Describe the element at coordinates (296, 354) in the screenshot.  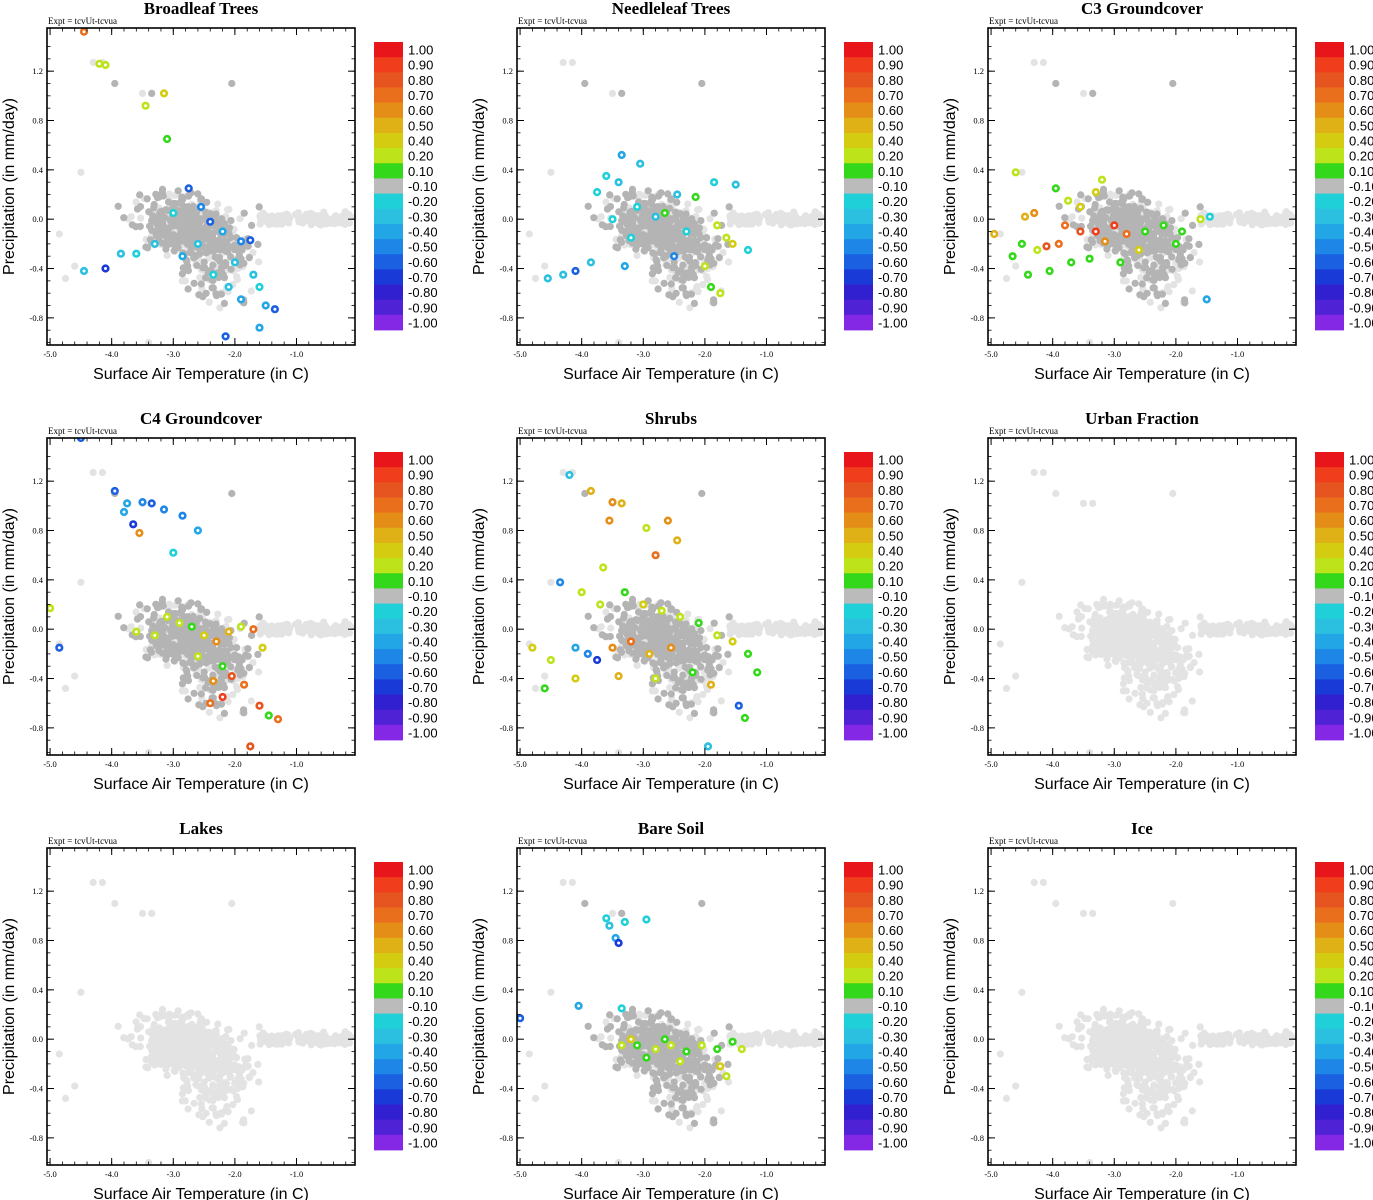
I see `x-tick-label: -1.0` at that location.